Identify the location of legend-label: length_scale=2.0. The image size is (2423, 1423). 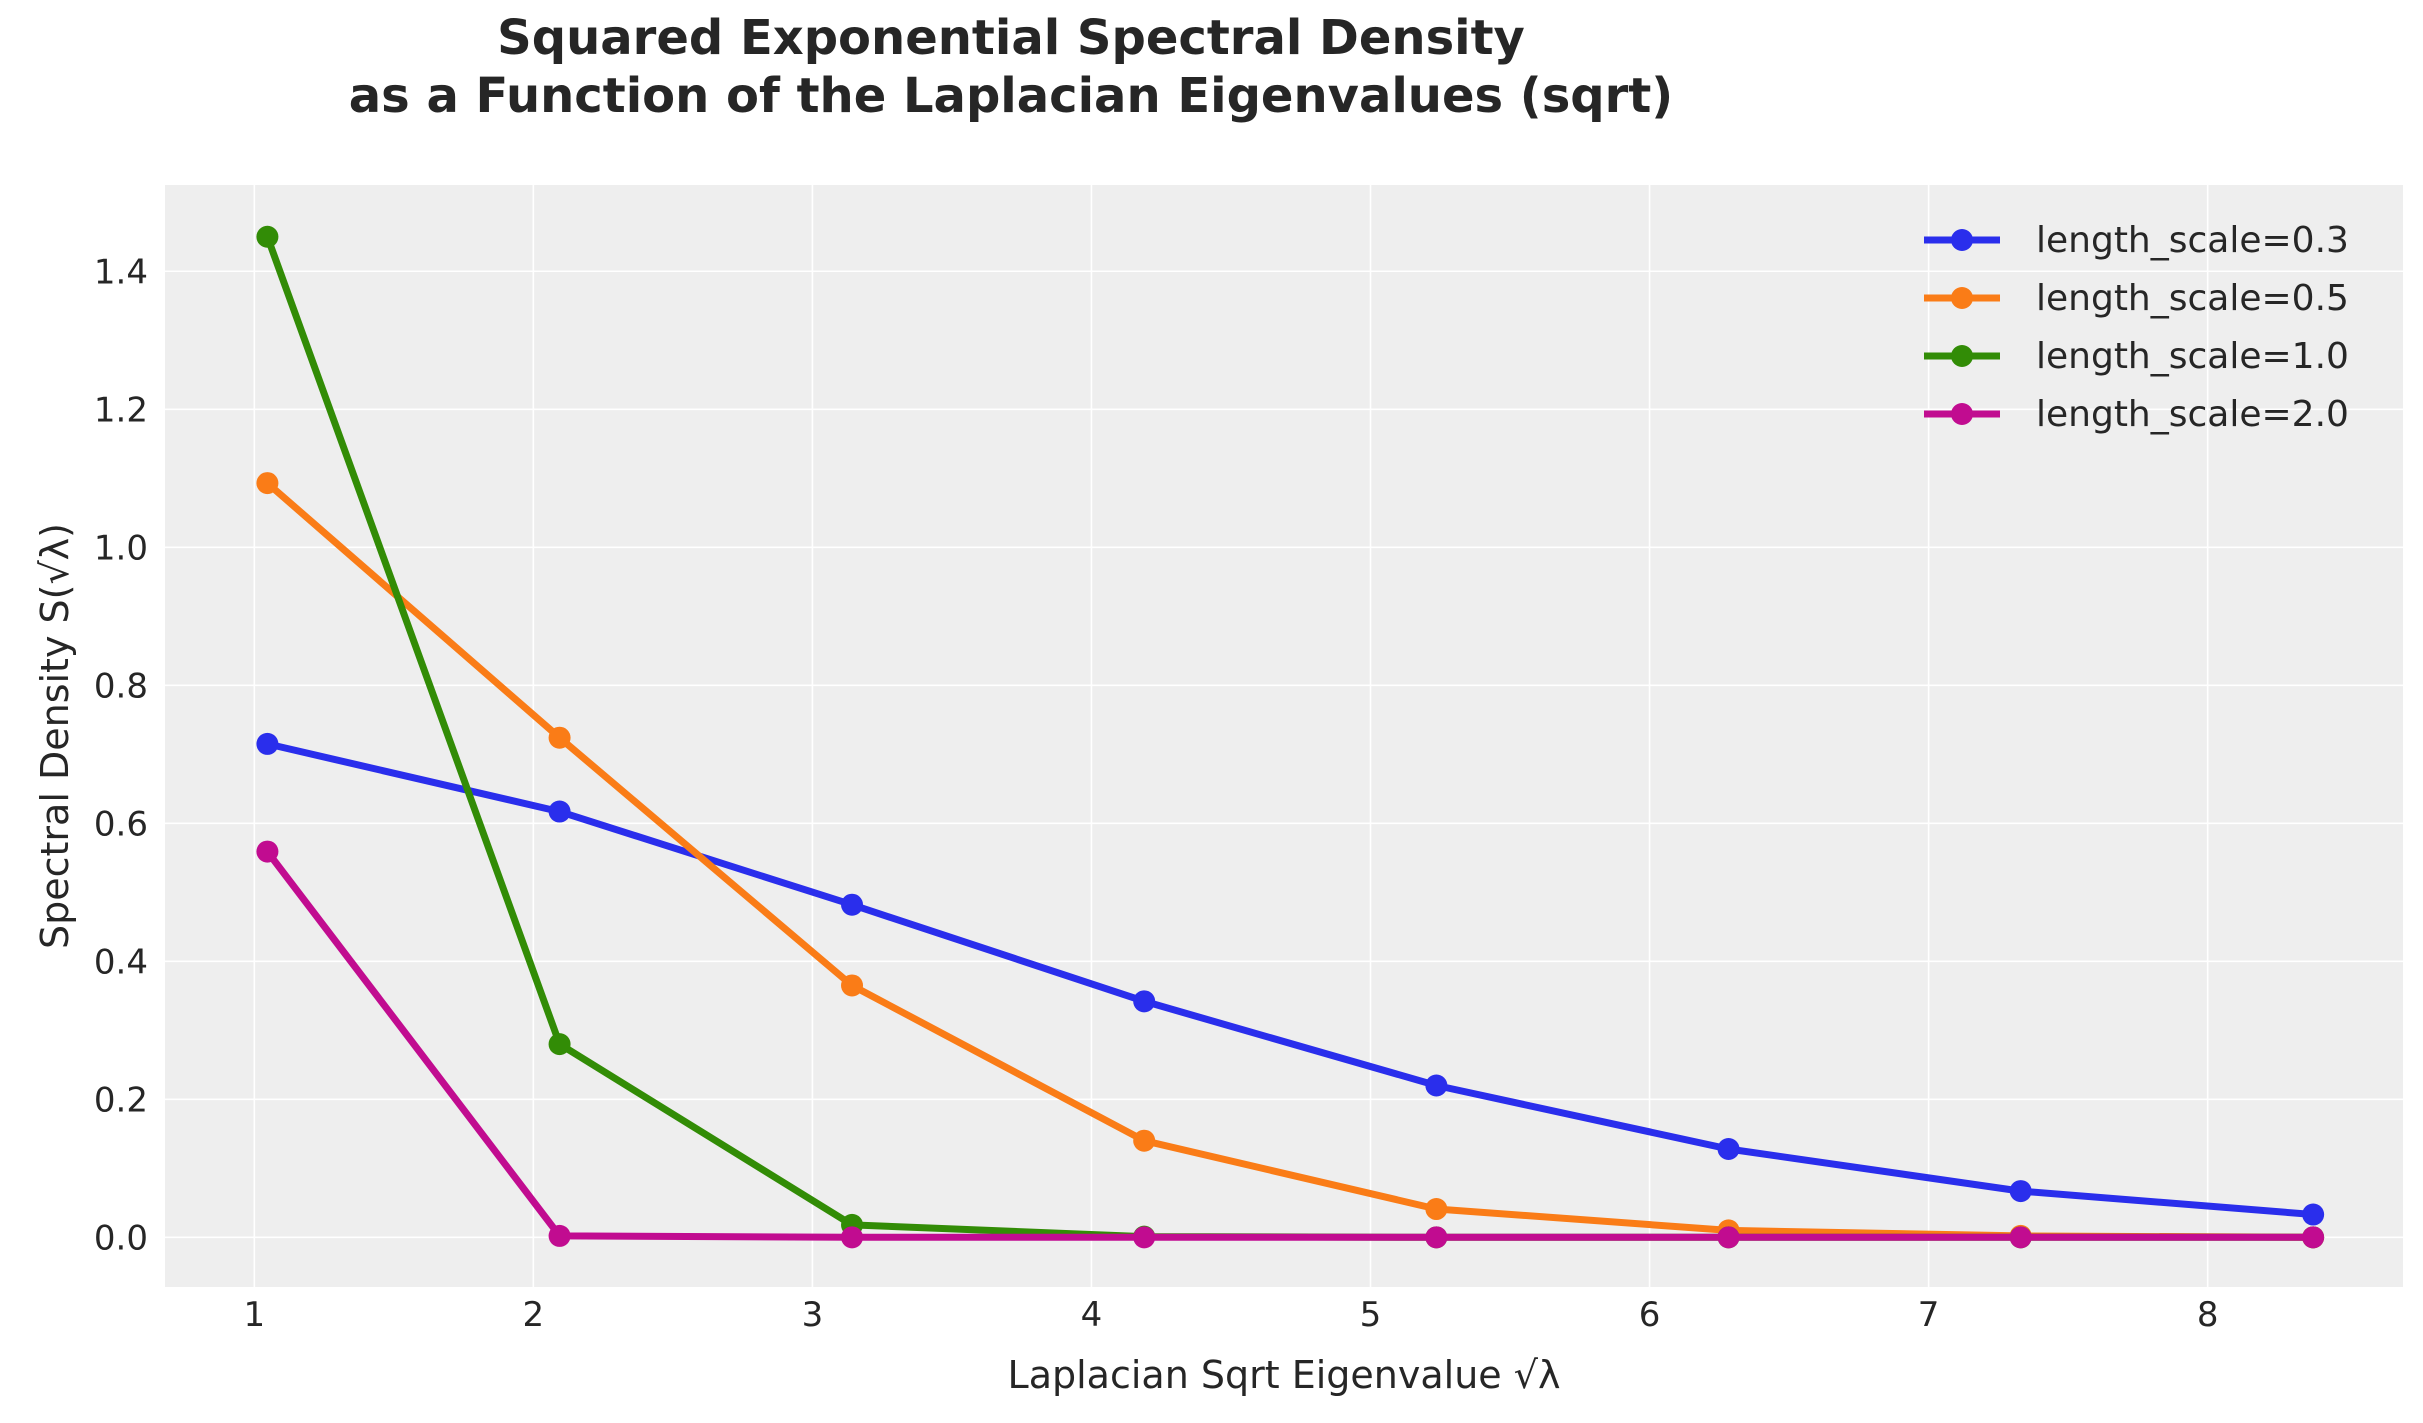
(2192, 414).